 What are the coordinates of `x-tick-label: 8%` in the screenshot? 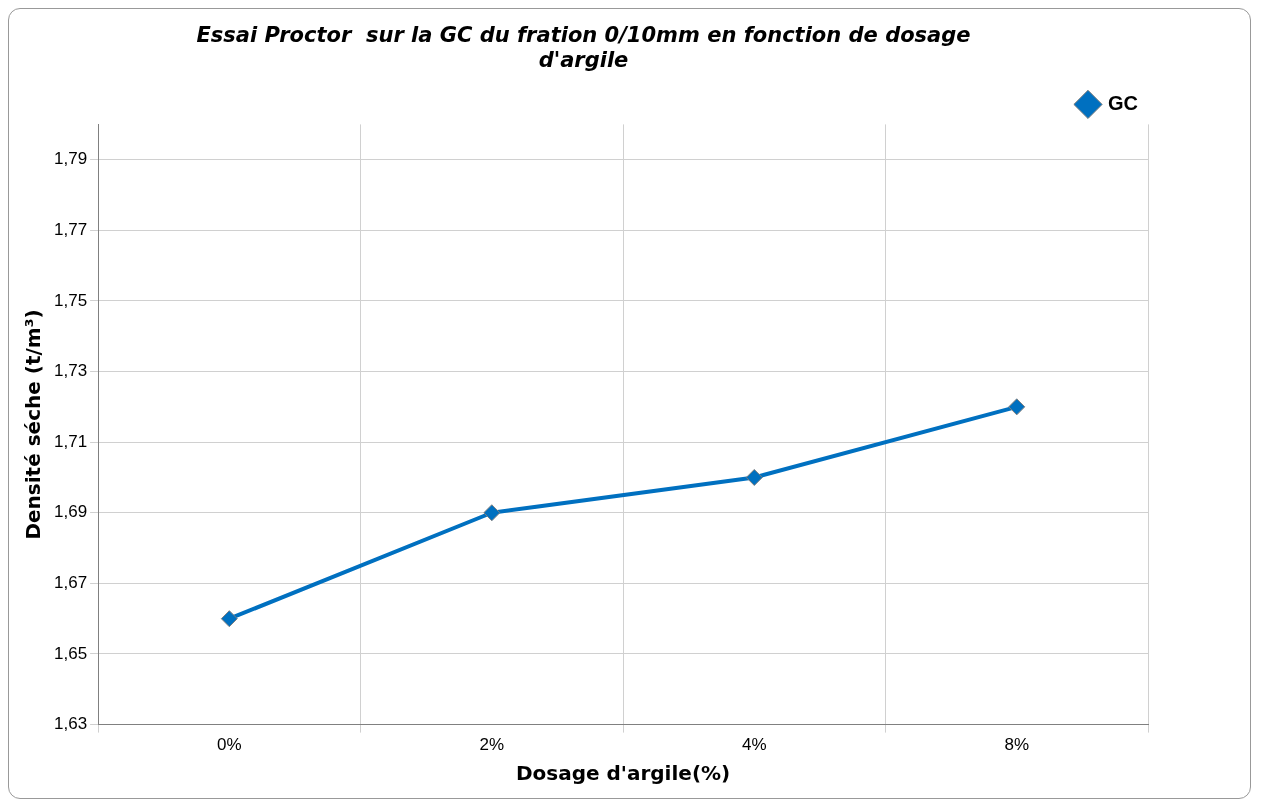 It's located at (1017, 745).